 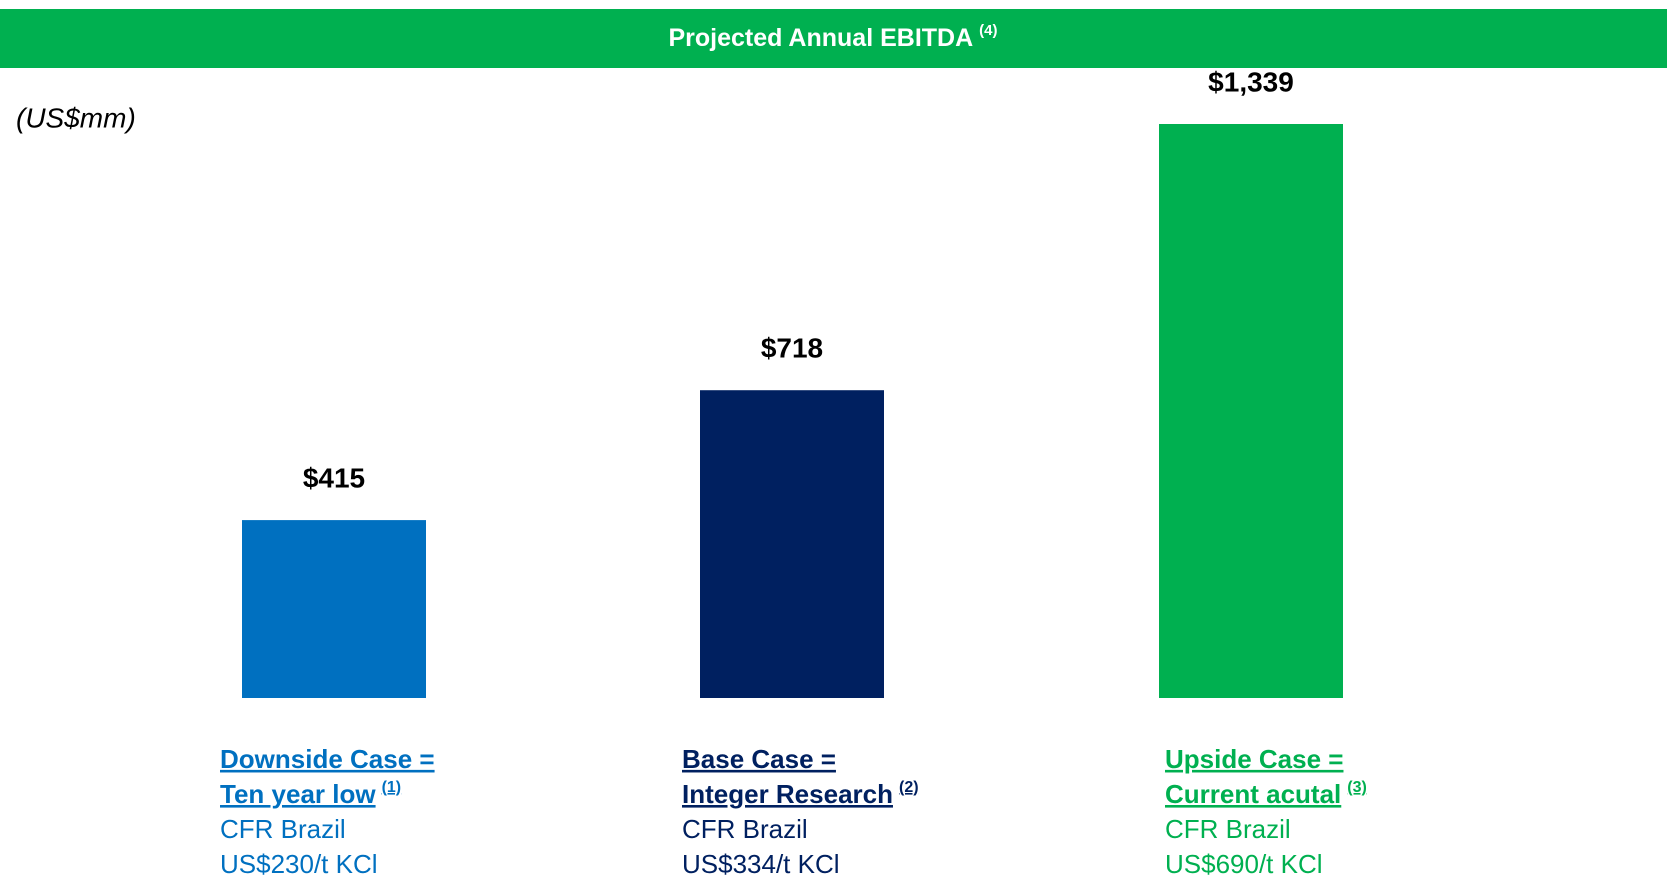 What do you see at coordinates (1251, 81) in the screenshot?
I see `value-label: $1,339` at bounding box center [1251, 81].